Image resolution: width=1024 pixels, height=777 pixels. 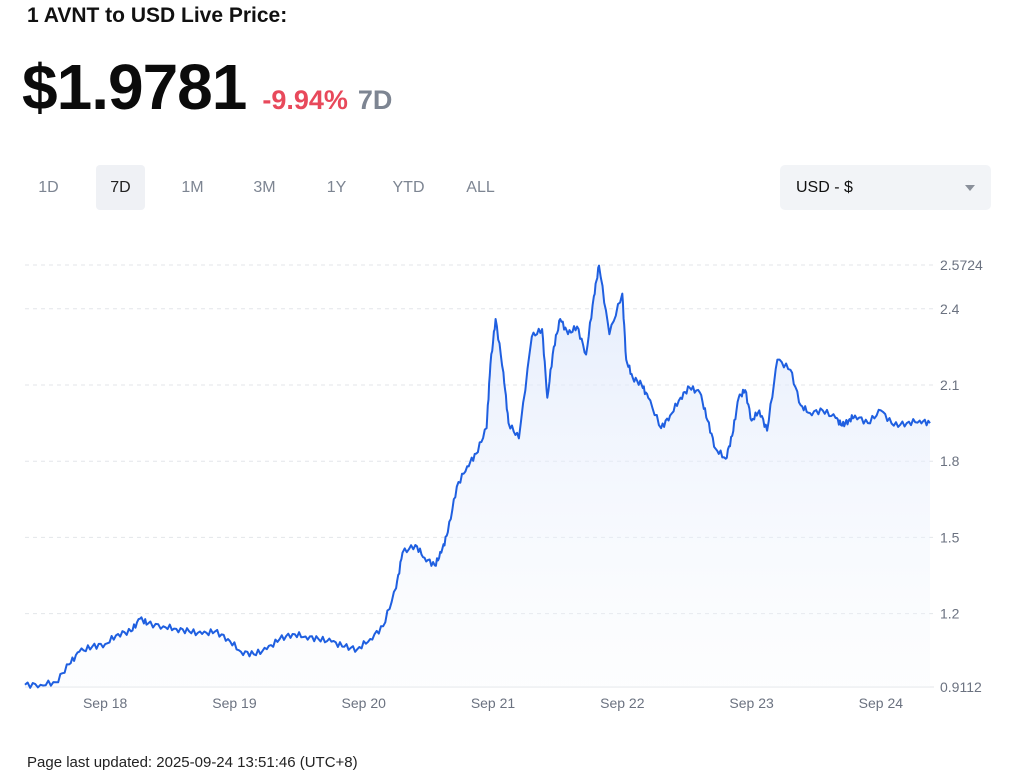 What do you see at coordinates (336, 187) in the screenshot?
I see `range-tab-1y: 1Y` at bounding box center [336, 187].